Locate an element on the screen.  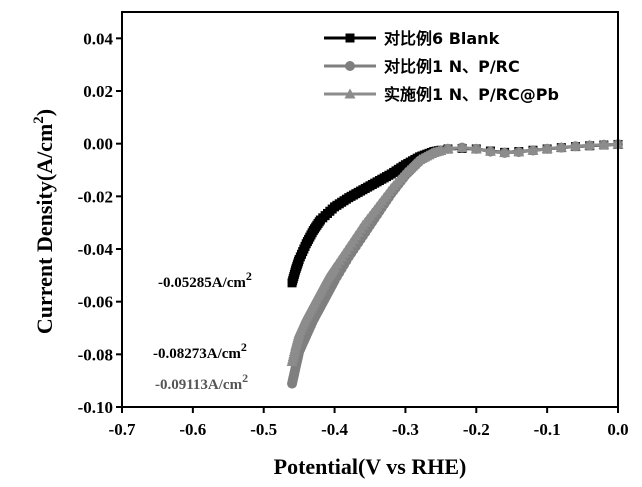
y-tick-label: 0.02 is located at coordinates (98, 91).